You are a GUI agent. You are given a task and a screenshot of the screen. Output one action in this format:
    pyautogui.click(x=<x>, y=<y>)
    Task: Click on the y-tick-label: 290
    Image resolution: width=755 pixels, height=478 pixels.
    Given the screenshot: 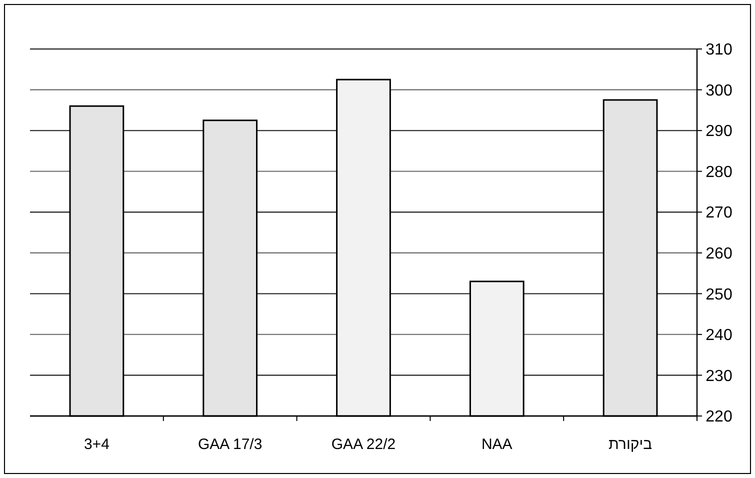 What is the action you would take?
    pyautogui.click(x=719, y=131)
    